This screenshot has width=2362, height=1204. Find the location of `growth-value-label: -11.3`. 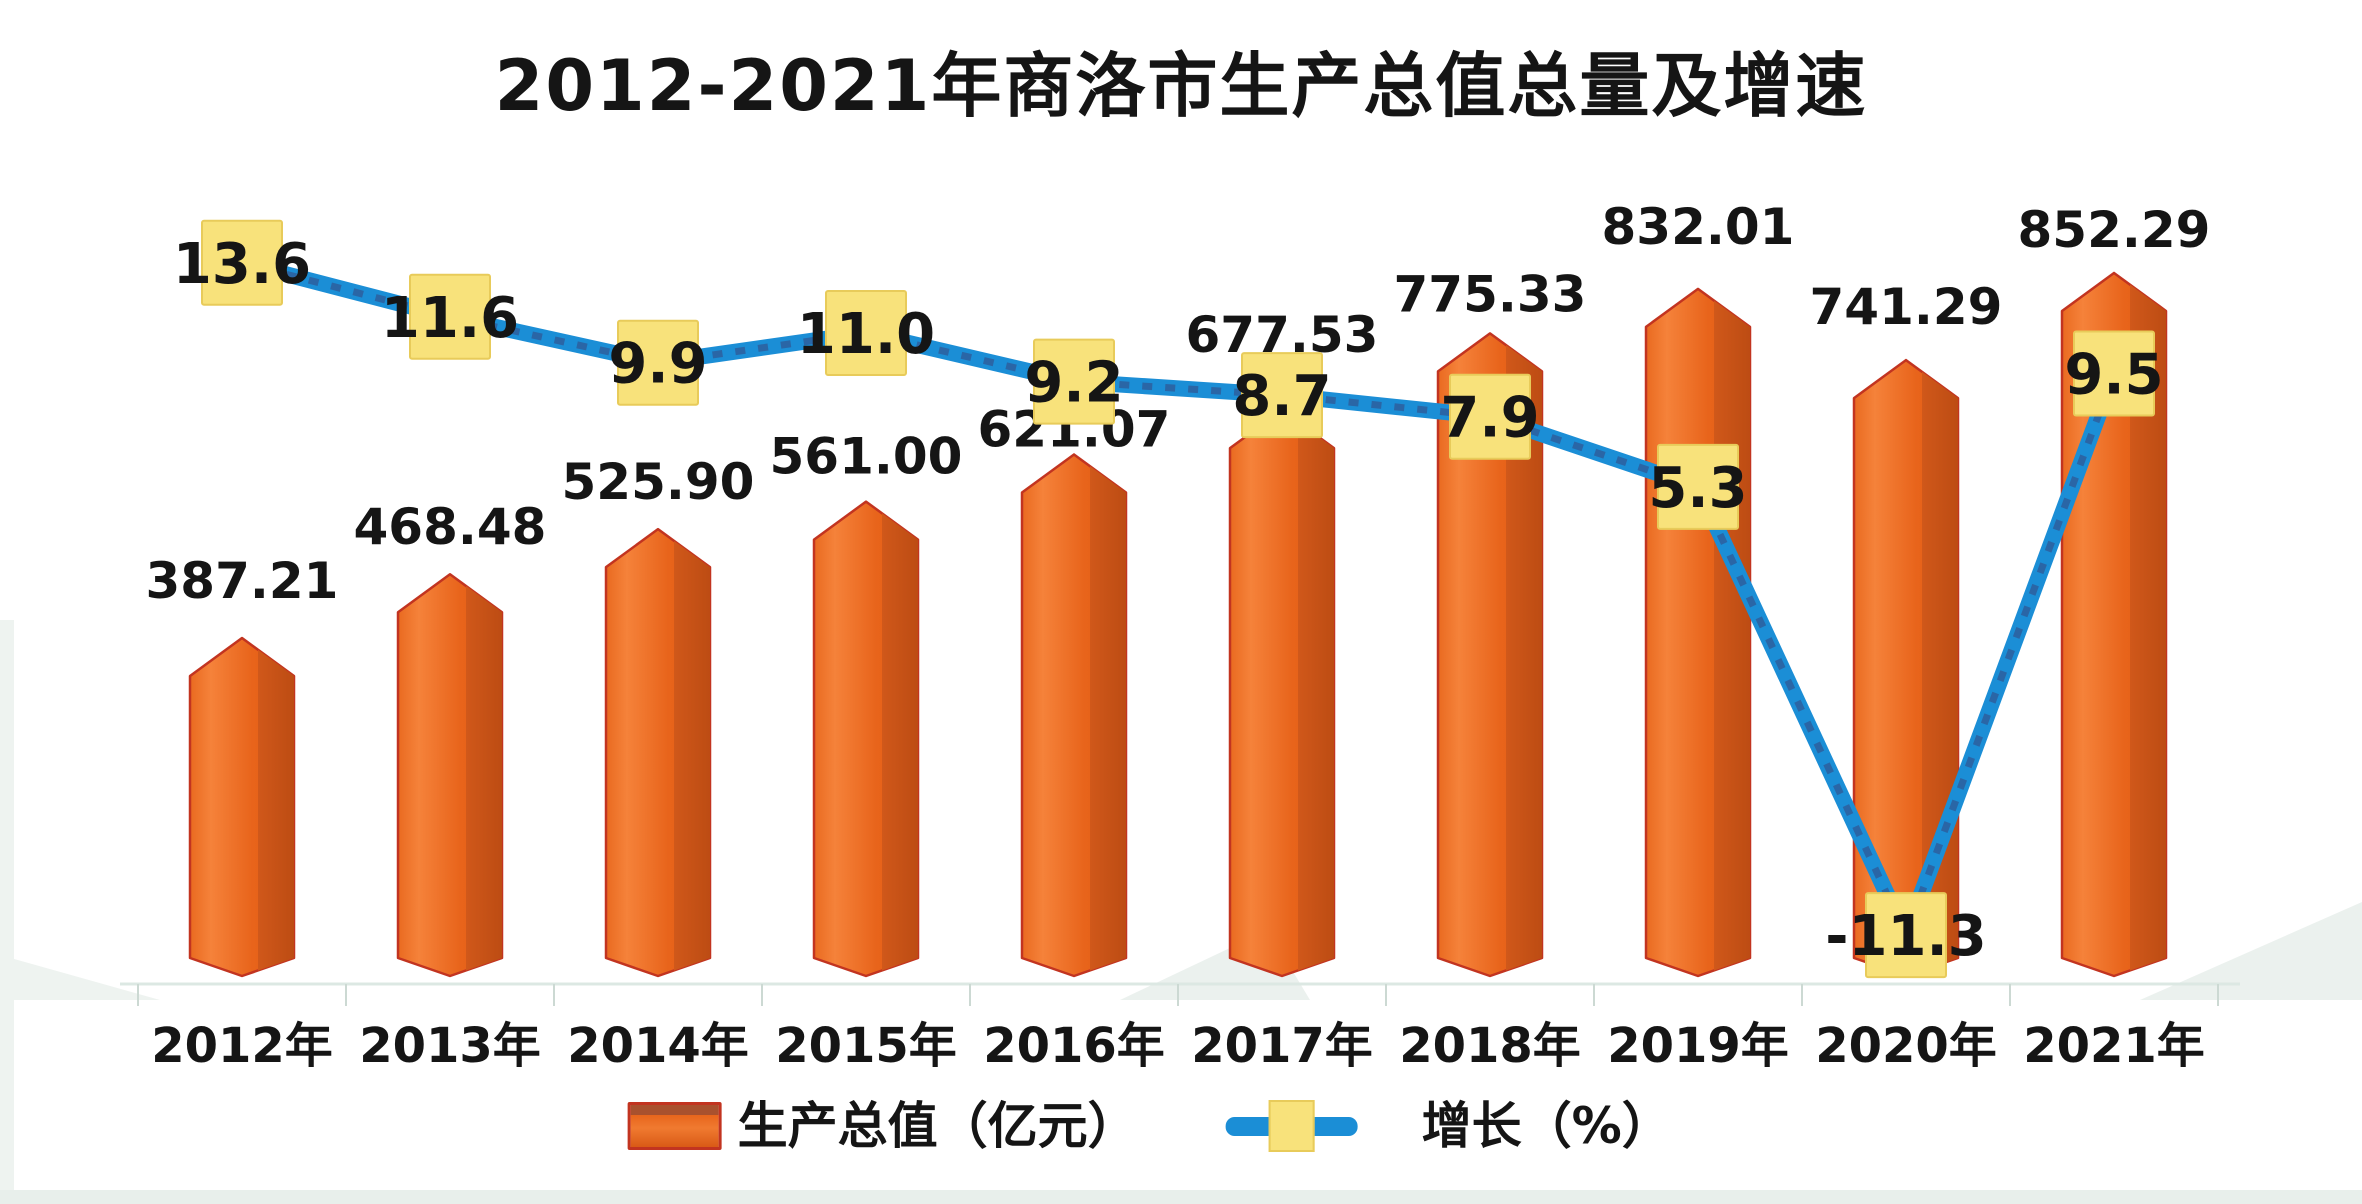

growth-value-label: -11.3 is located at coordinates (1905, 936).